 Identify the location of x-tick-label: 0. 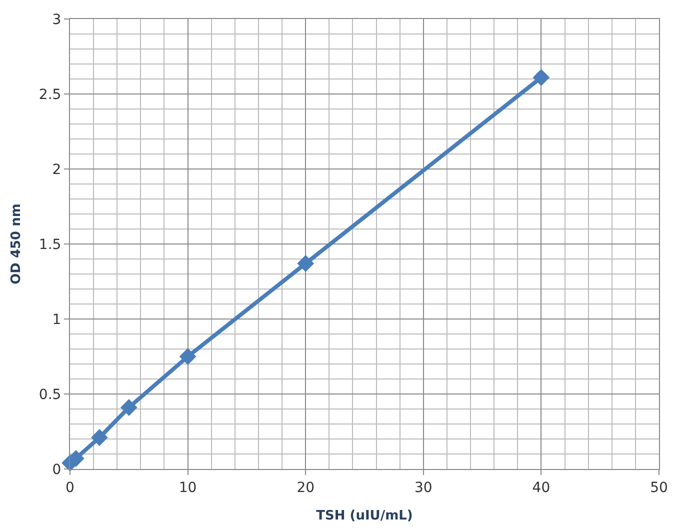
(70, 488).